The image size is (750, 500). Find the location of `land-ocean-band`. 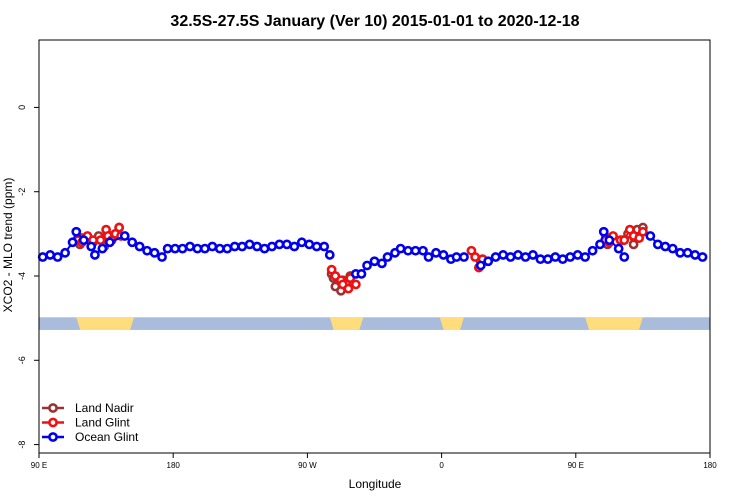

land-ocean-band is located at coordinates (374, 323).